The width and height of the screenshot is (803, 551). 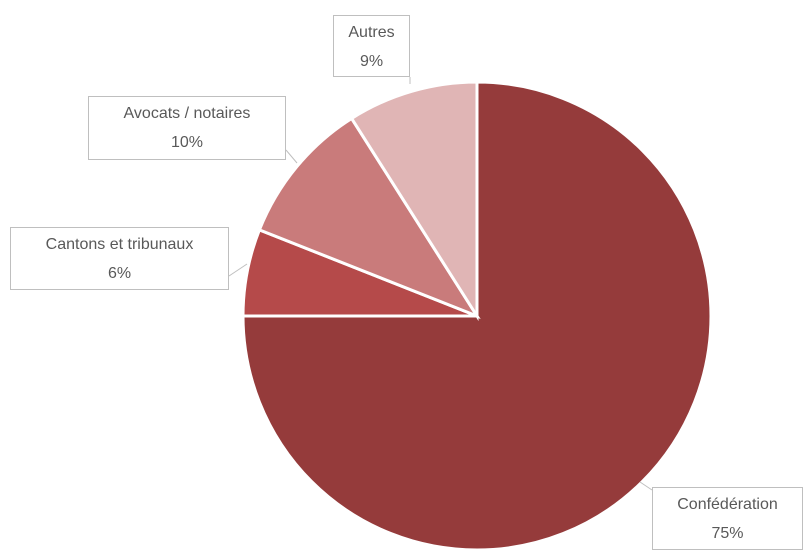 What do you see at coordinates (371, 61) in the screenshot?
I see `value-label: 9%` at bounding box center [371, 61].